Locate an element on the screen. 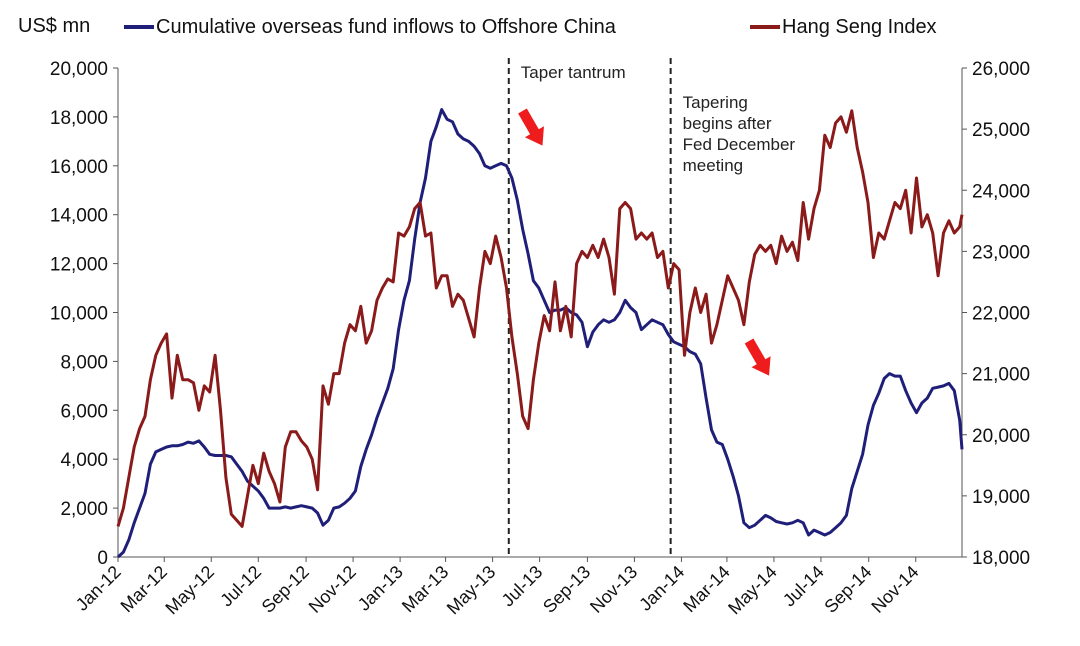 This screenshot has width=1080, height=646. event-label: Fed December is located at coordinates (739, 144).